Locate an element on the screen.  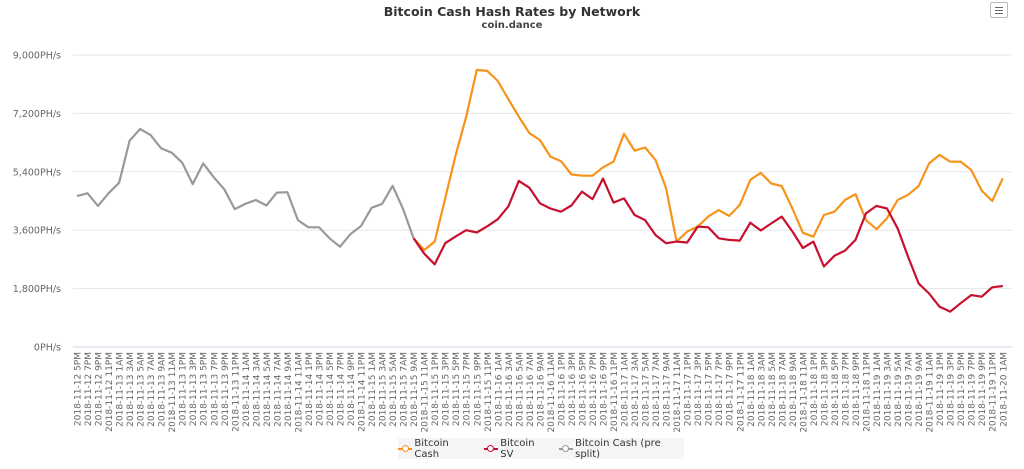
x-tick-label: 2018-11-19 1PM is located at coordinates (941, 389).